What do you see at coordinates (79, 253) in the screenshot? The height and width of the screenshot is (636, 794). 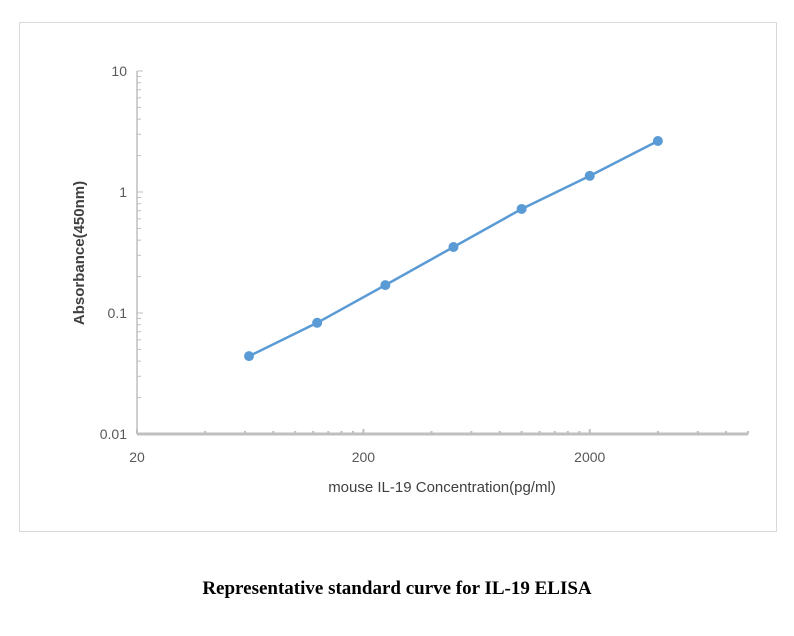 I see `y-axis-label: Absorbance(450nm)` at bounding box center [79, 253].